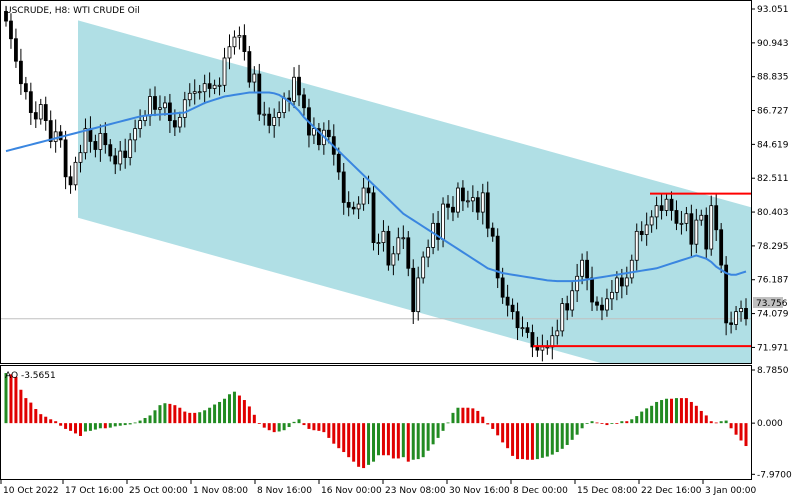 Image resolution: width=800 pixels, height=500 pixels. What do you see at coordinates (72, 11) in the screenshot?
I see `chart-header: USCRUDE, H8: WTI CRUDE Oil` at bounding box center [72, 11].